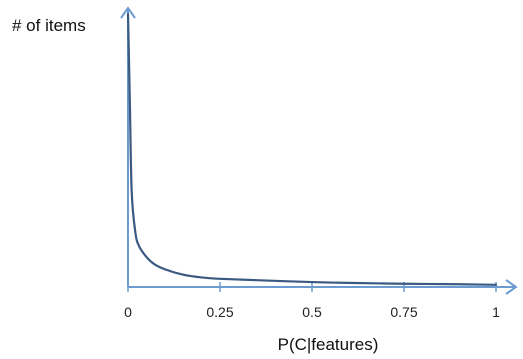 The height and width of the screenshot is (359, 523). What do you see at coordinates (49, 25) in the screenshot?
I see `y-axis-title: # of items` at bounding box center [49, 25].